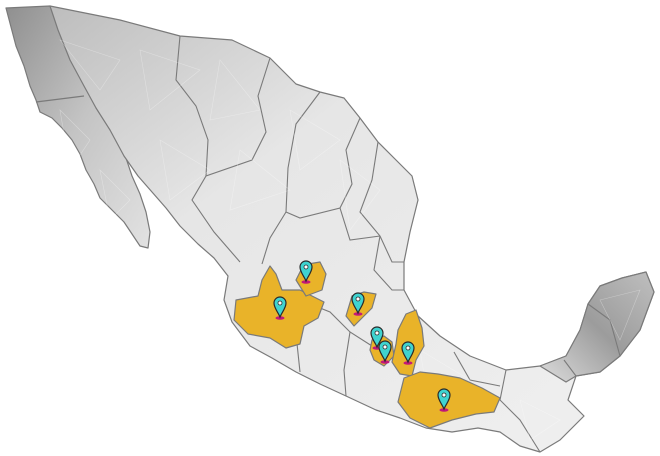  What do you see at coordinates (60, 99) in the screenshot?
I see `baja-divider` at bounding box center [60, 99].